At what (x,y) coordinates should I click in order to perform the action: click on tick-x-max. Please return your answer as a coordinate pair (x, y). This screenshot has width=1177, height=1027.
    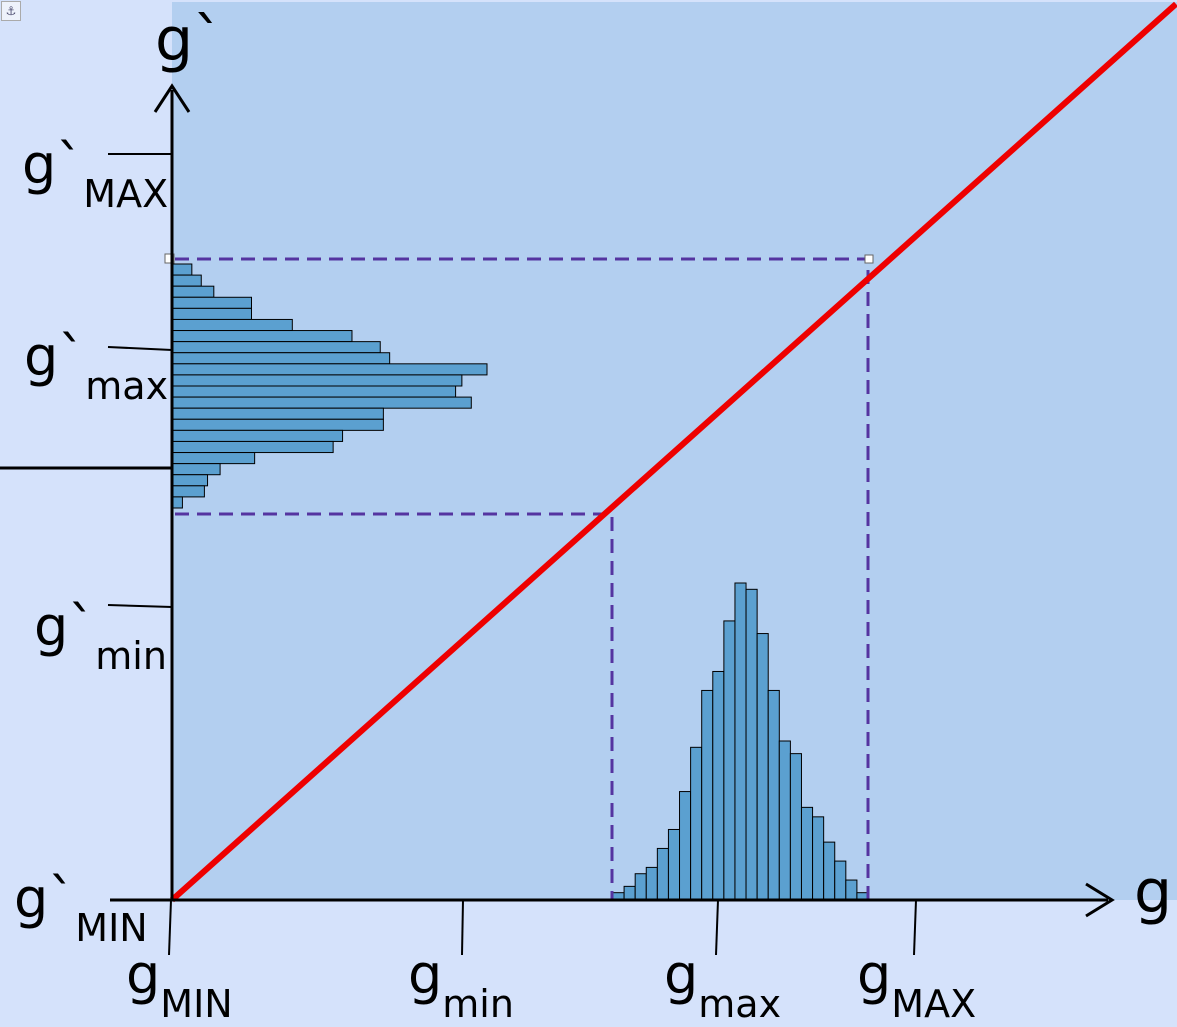
    Looking at the image, I should click on (915, 927).